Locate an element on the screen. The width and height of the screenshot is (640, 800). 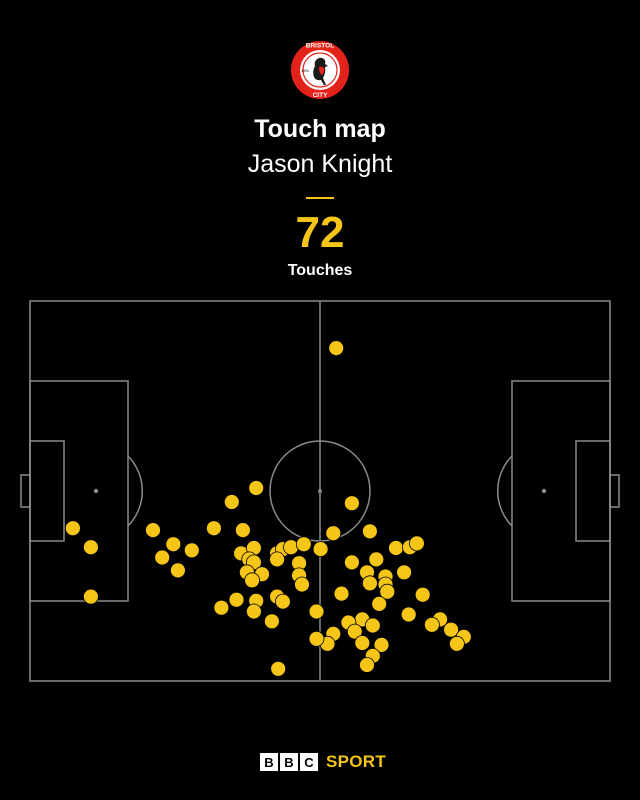
club-crest-icon: BRISTOL CITY 1894 is located at coordinates (320, 70).